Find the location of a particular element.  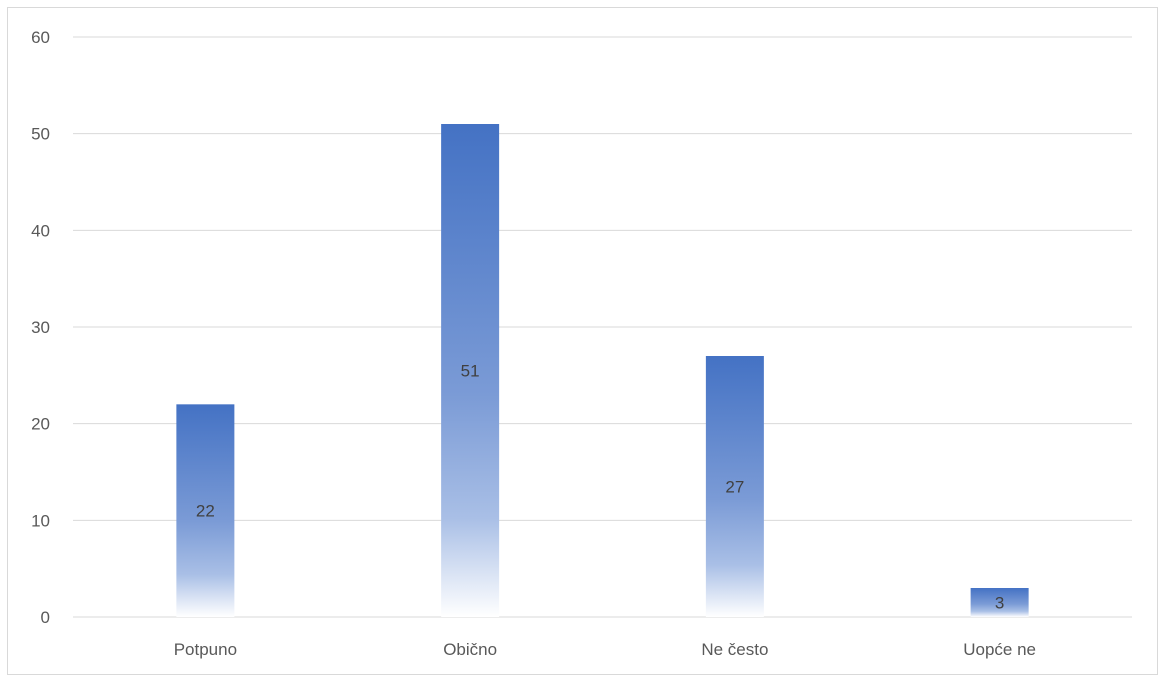

y-tick-label: 0 is located at coordinates (45, 617).